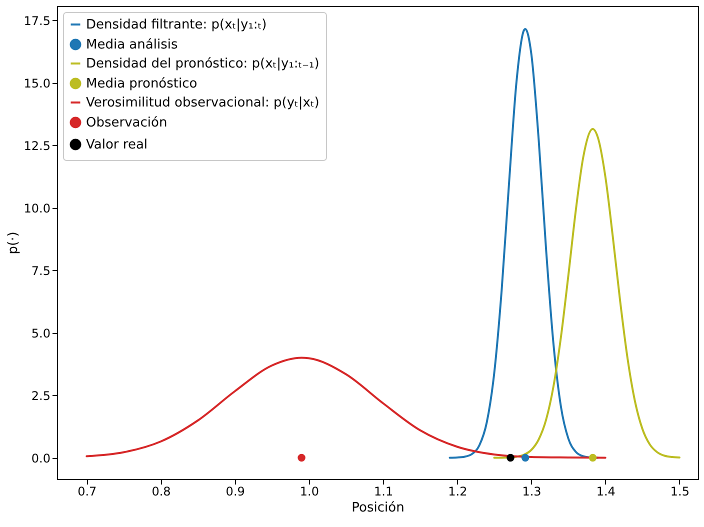 This screenshot has width=704, height=527. I want to click on x-tick-label: 0.9, so click(235, 491).